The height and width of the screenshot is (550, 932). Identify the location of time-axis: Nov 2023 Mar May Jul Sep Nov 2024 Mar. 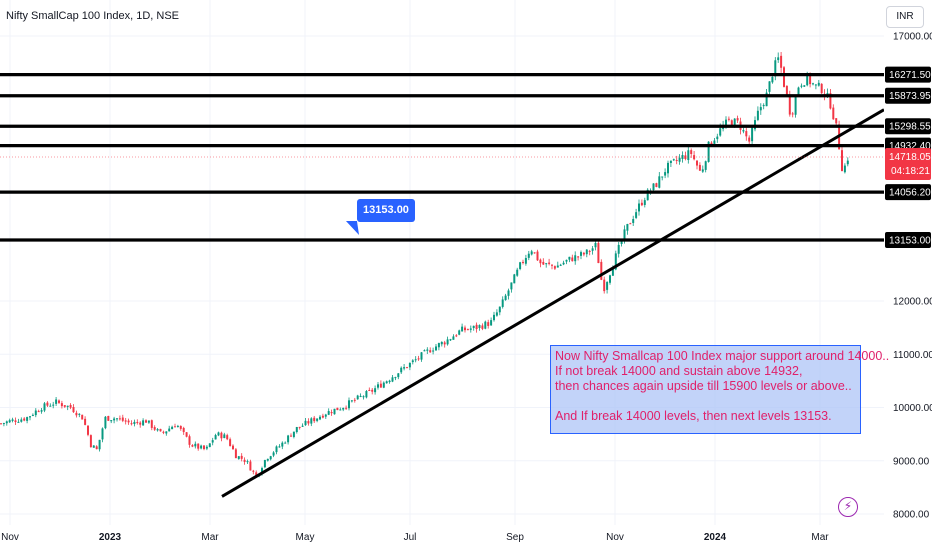
(442, 537).